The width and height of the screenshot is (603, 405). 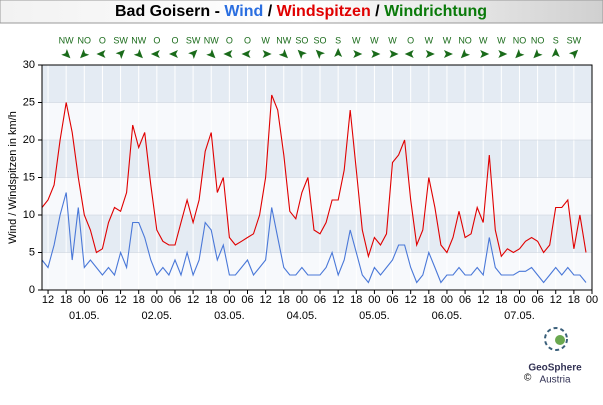 I want to click on y-tick-label: 20, so click(x=29, y=140).